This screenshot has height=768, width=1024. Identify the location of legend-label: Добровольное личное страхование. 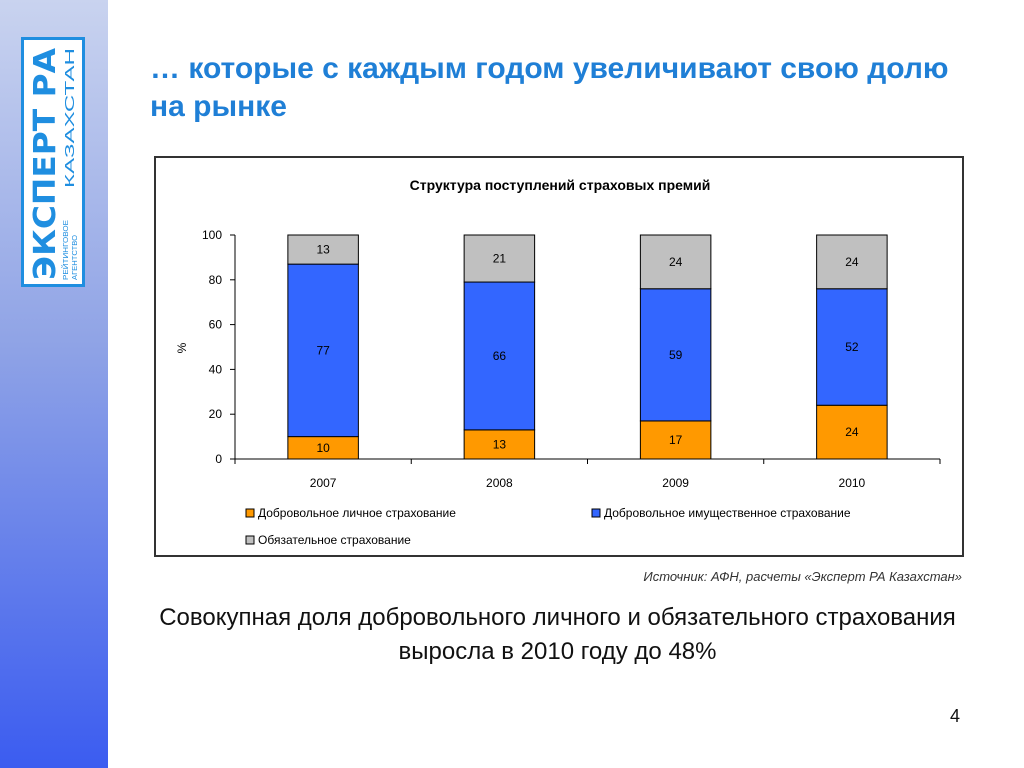
(357, 513).